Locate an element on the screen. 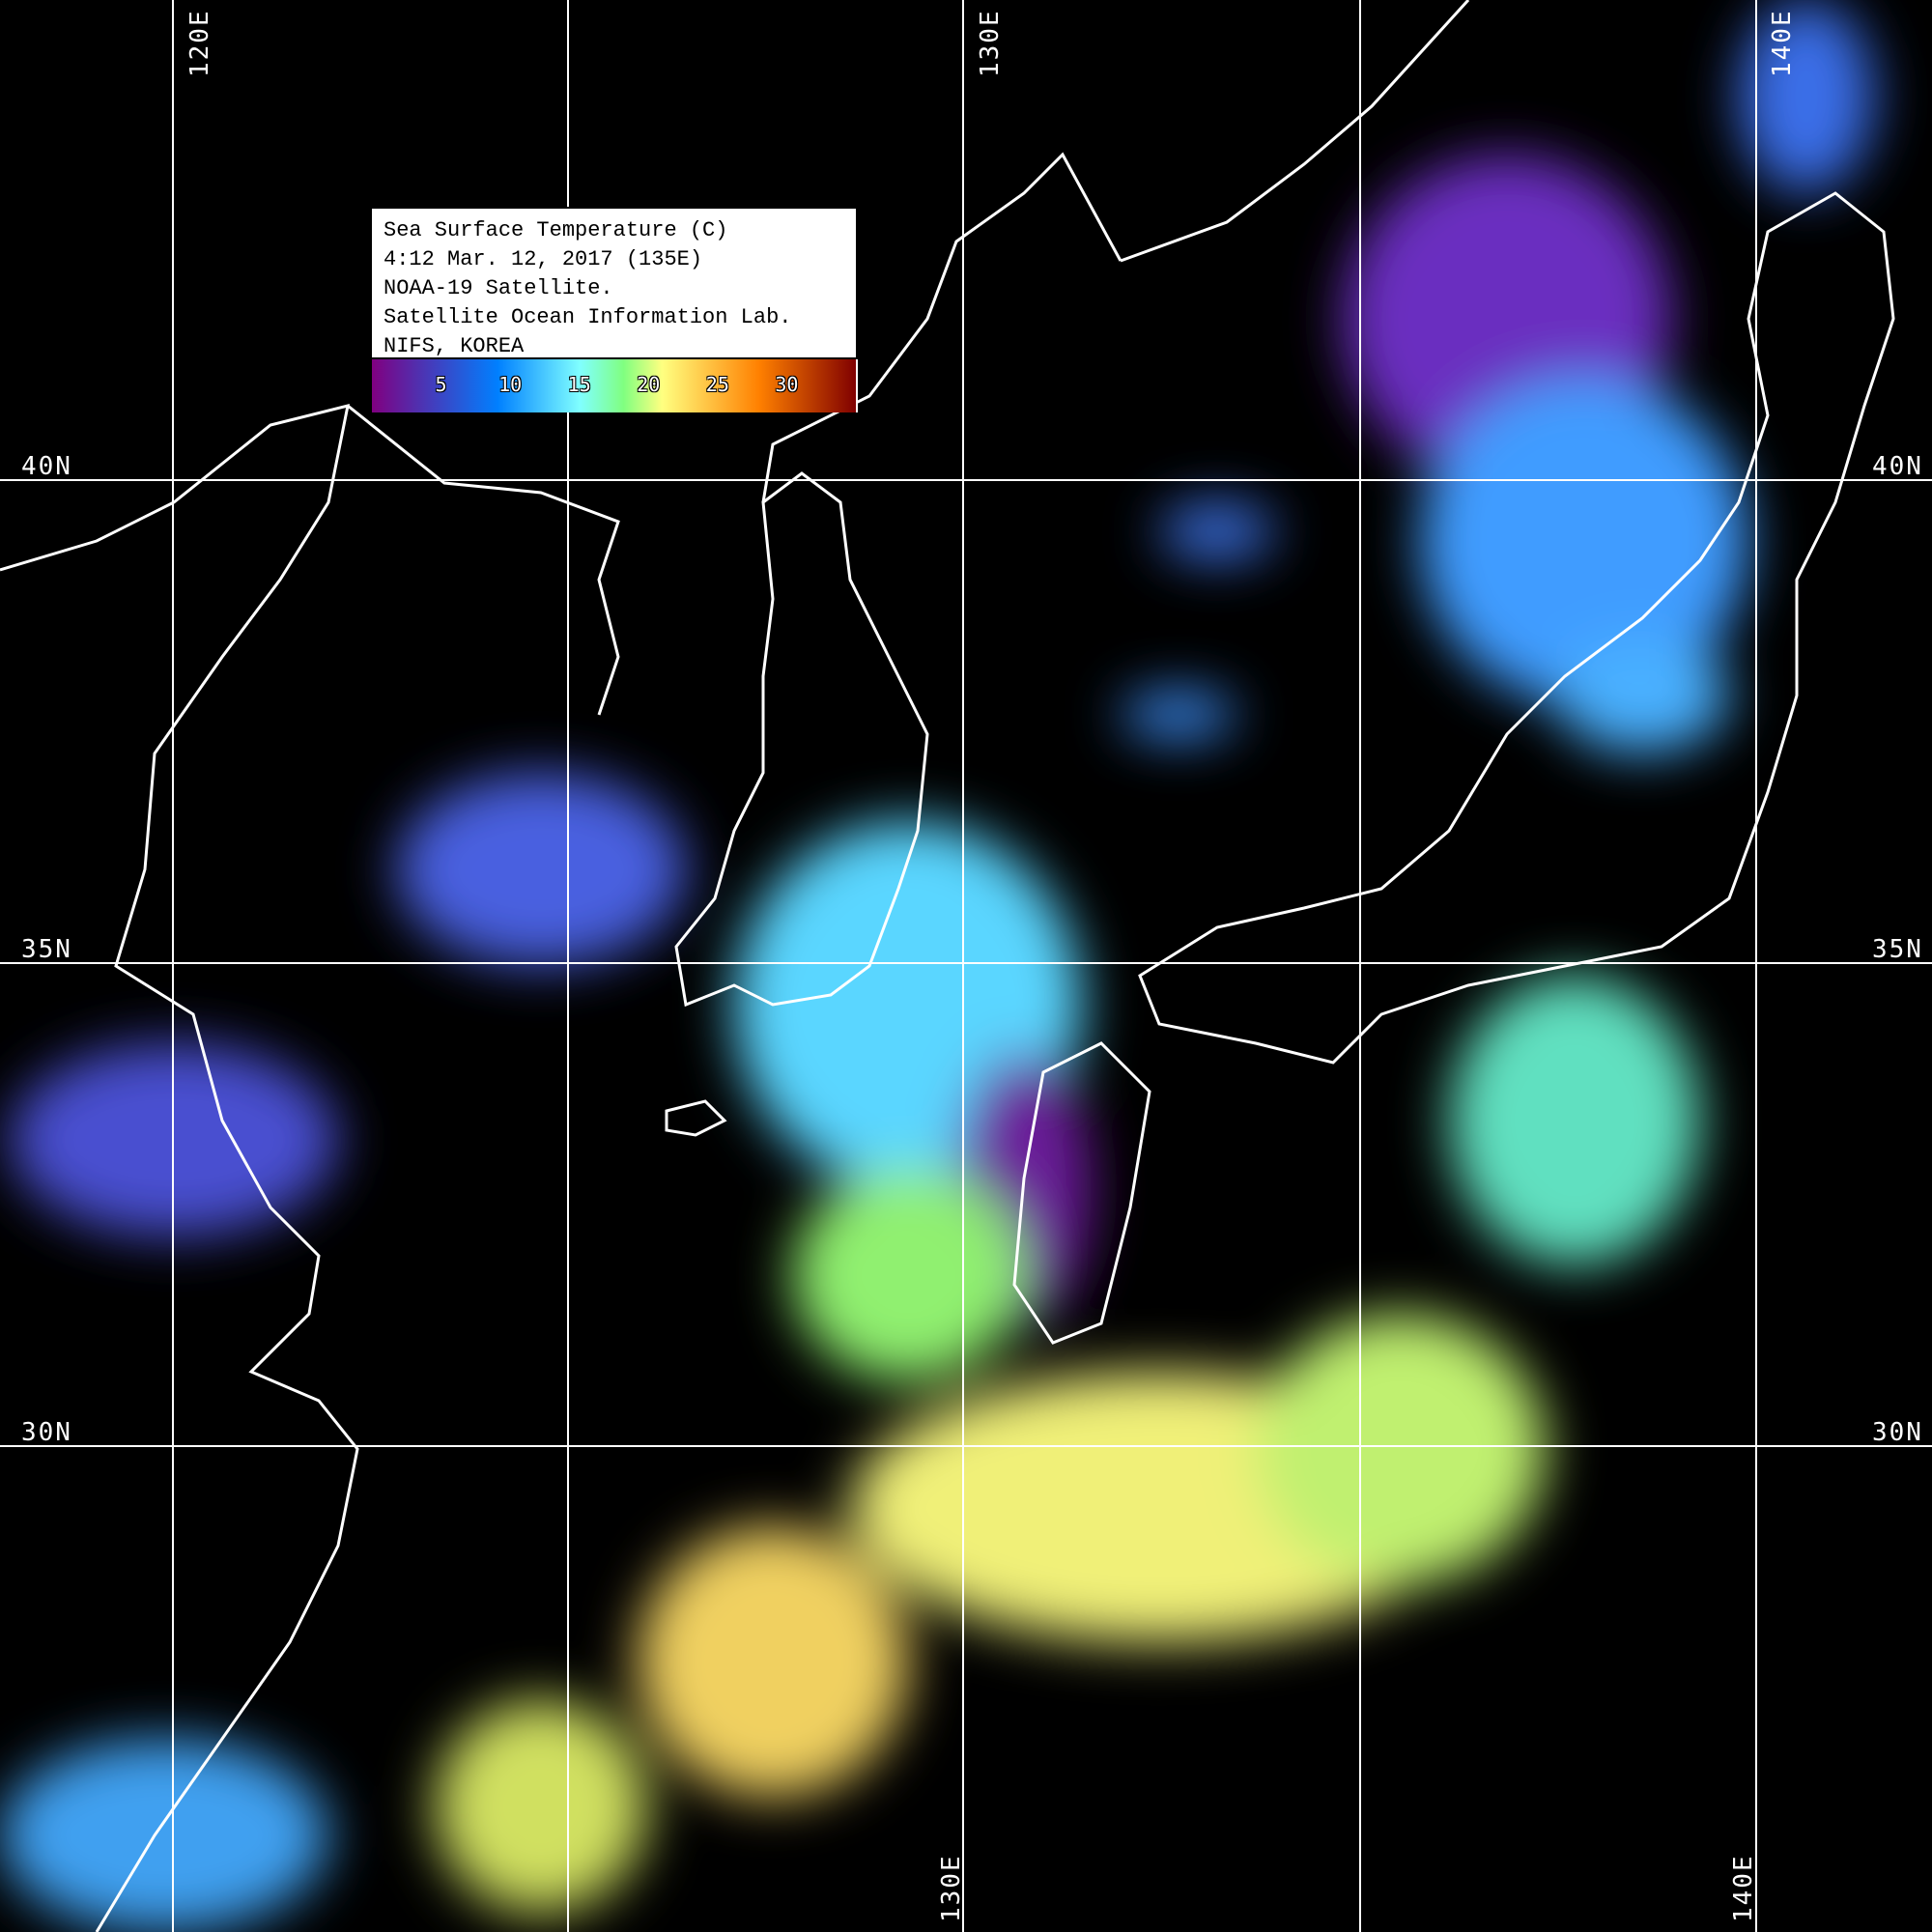 Image resolution: width=1932 pixels, height=1932 pixels. legend-org: NIFS, KOREA is located at coordinates (454, 346).